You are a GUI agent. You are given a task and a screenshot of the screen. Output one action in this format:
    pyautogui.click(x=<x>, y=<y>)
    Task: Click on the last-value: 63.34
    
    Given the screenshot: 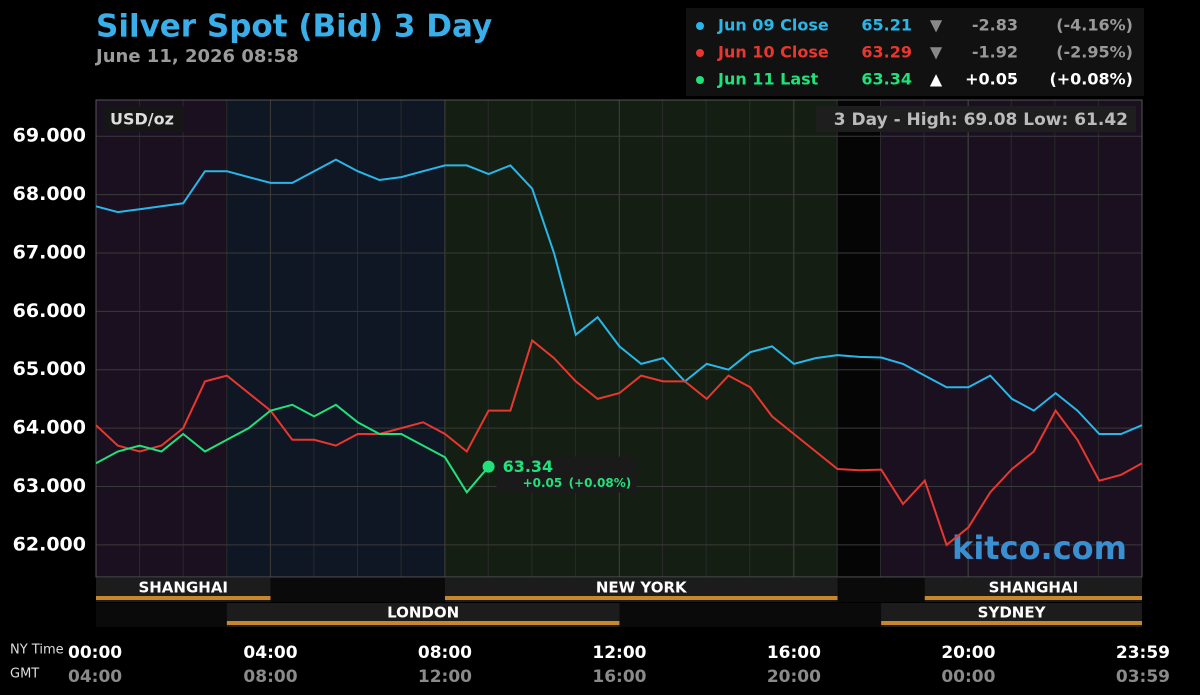 What is the action you would take?
    pyautogui.click(x=528, y=466)
    